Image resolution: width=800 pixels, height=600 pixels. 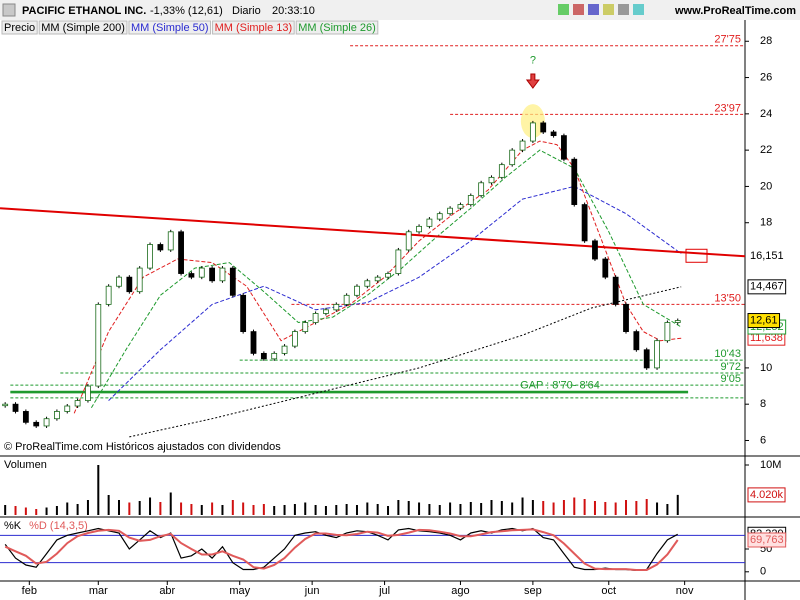 What do you see at coordinates (167, 591) in the screenshot?
I see `x-tick-label: abr` at bounding box center [167, 591].